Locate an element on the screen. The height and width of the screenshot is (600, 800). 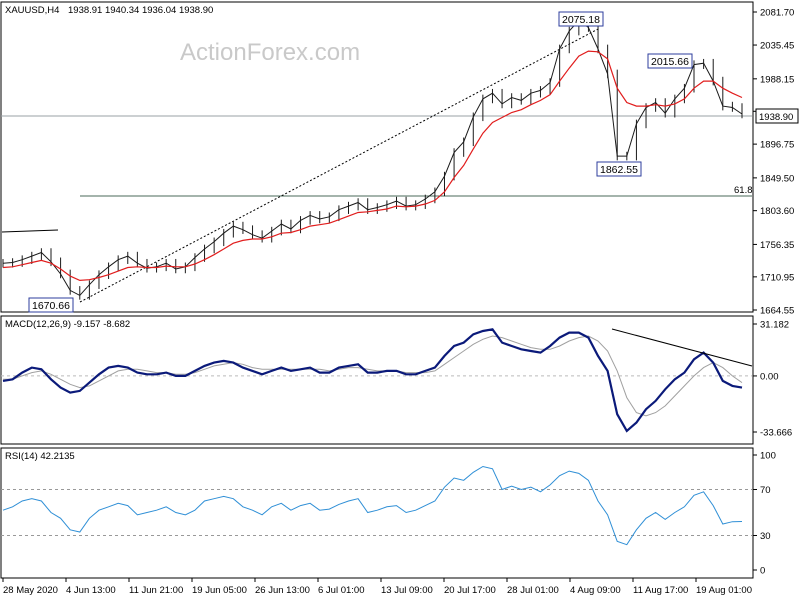
annotation-2015: 2015.66 is located at coordinates (670, 61).